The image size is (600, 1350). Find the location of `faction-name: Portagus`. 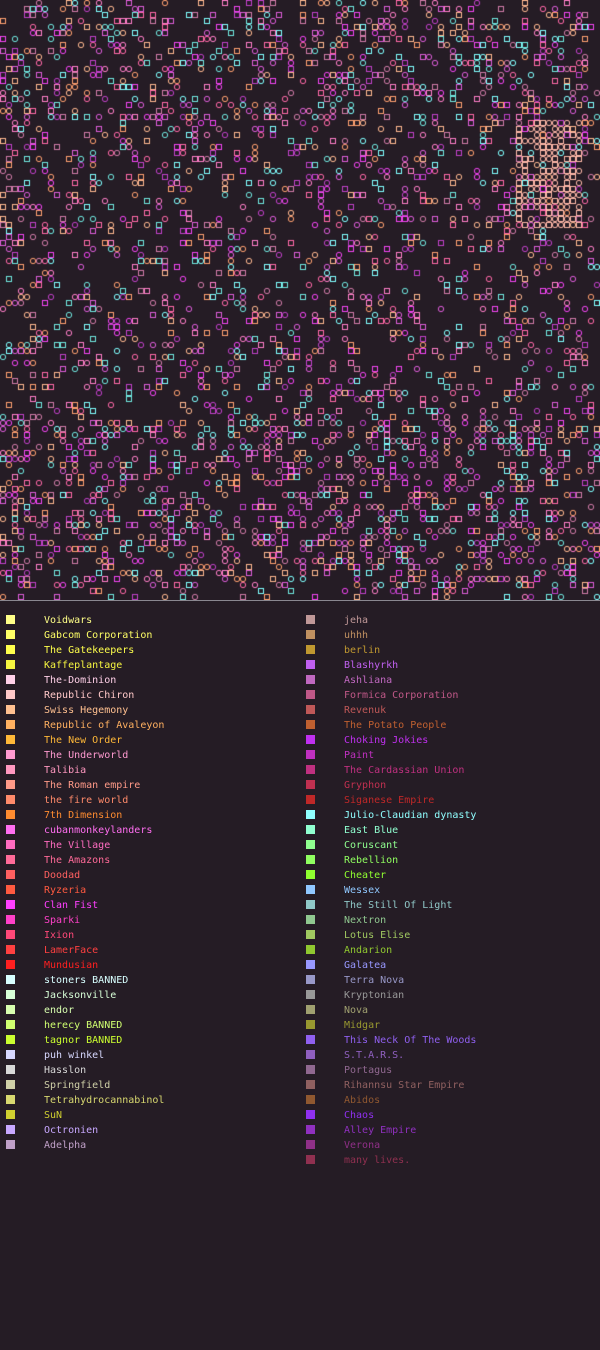

faction-name: Portagus is located at coordinates (368, 1070).